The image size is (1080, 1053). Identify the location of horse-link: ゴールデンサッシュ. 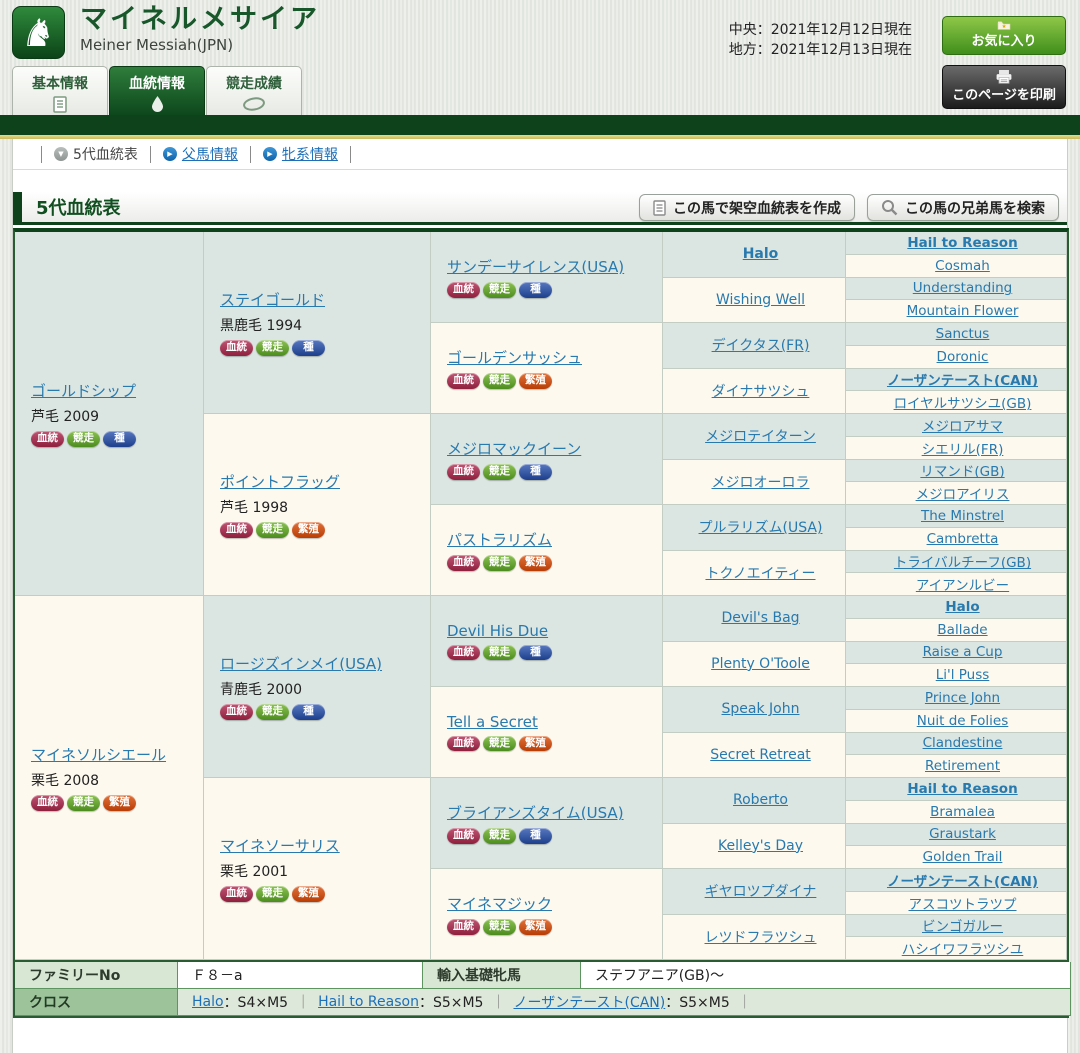
(515, 358).